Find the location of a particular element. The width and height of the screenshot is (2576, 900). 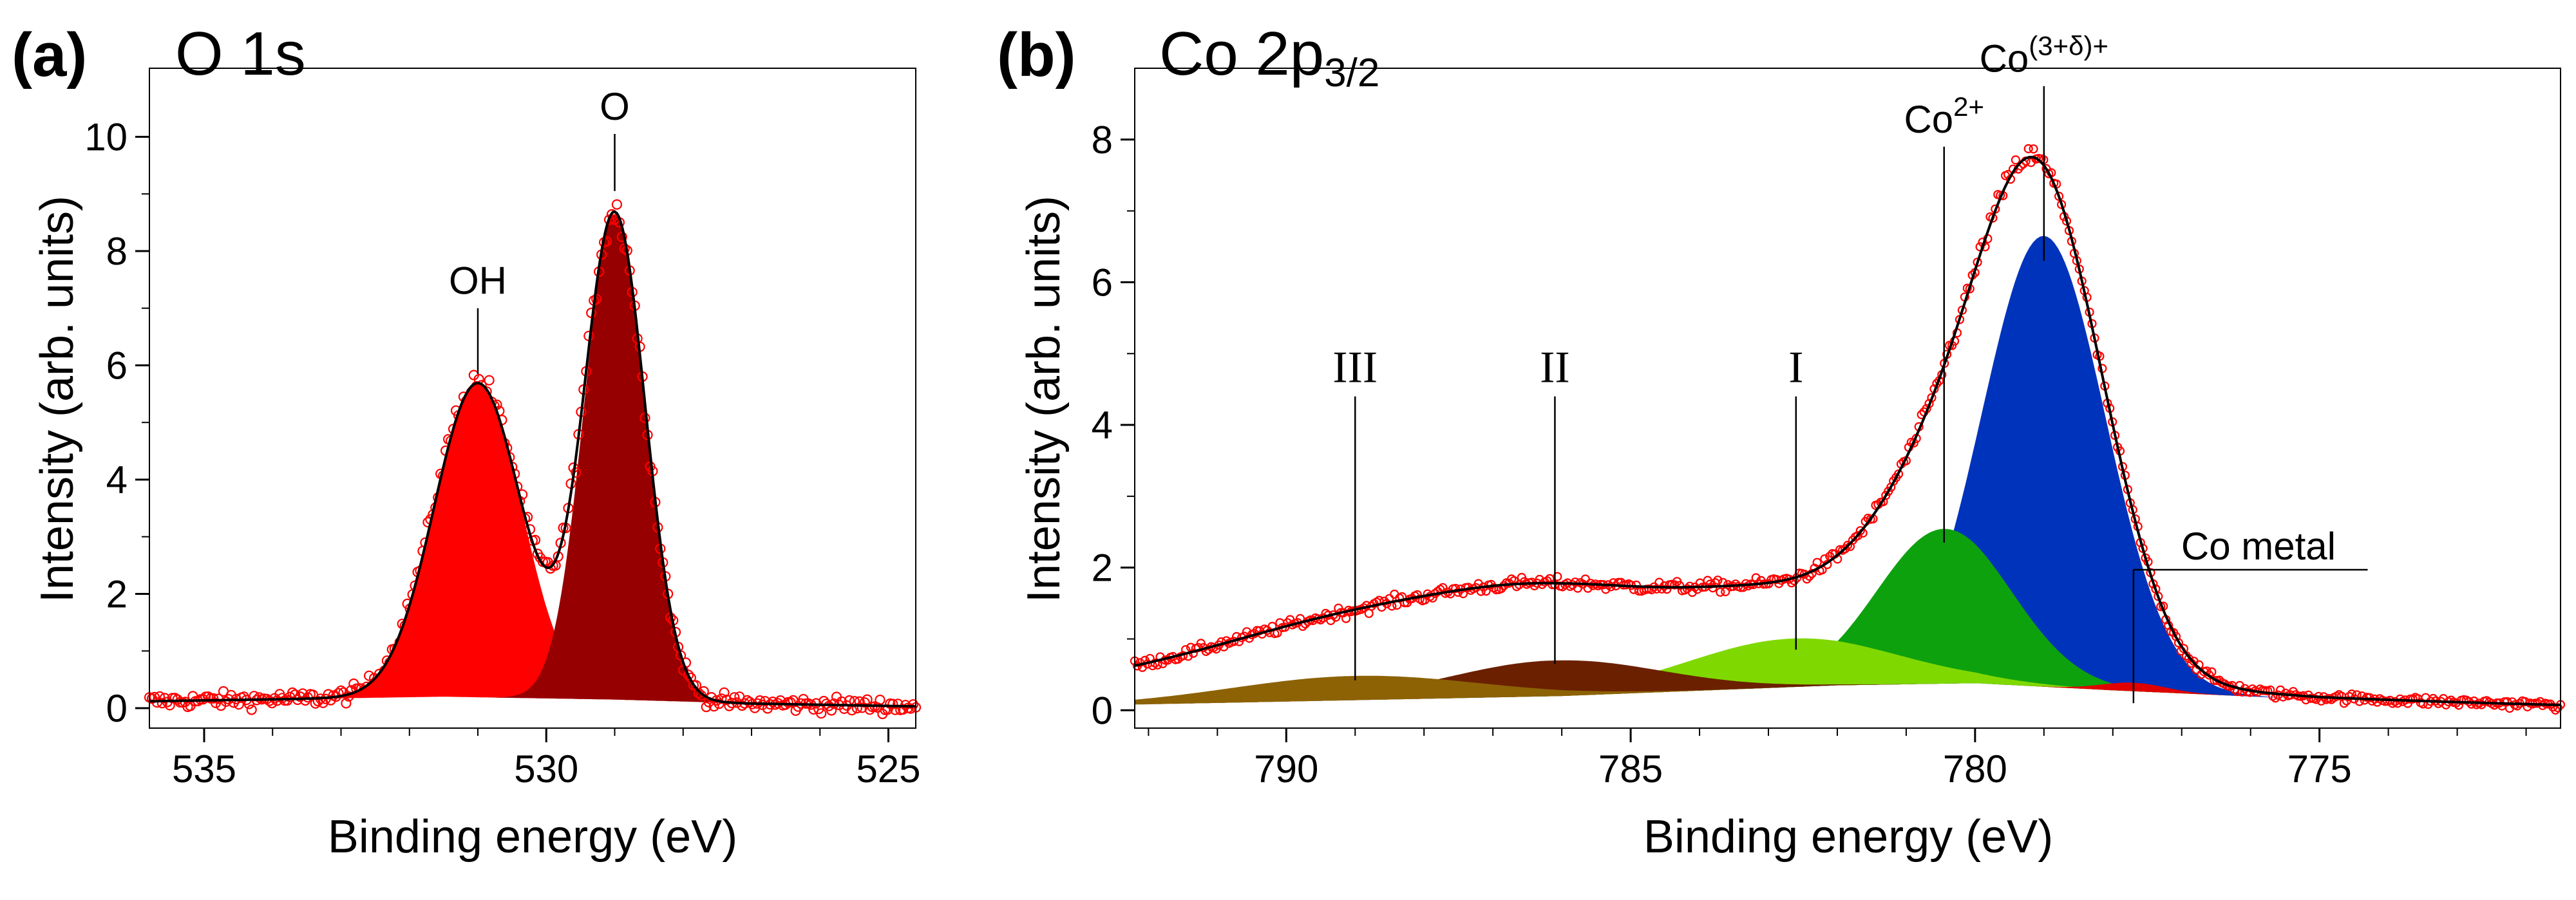

x-tick-label: 780 is located at coordinates (1975, 769).